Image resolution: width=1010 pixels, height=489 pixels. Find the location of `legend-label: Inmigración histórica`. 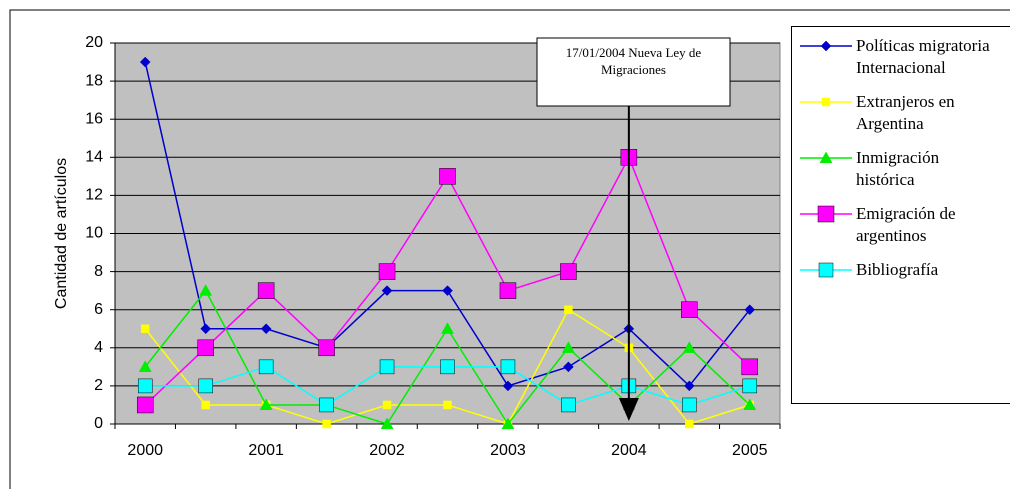

legend-label: Inmigración histórica is located at coordinates (898, 168).